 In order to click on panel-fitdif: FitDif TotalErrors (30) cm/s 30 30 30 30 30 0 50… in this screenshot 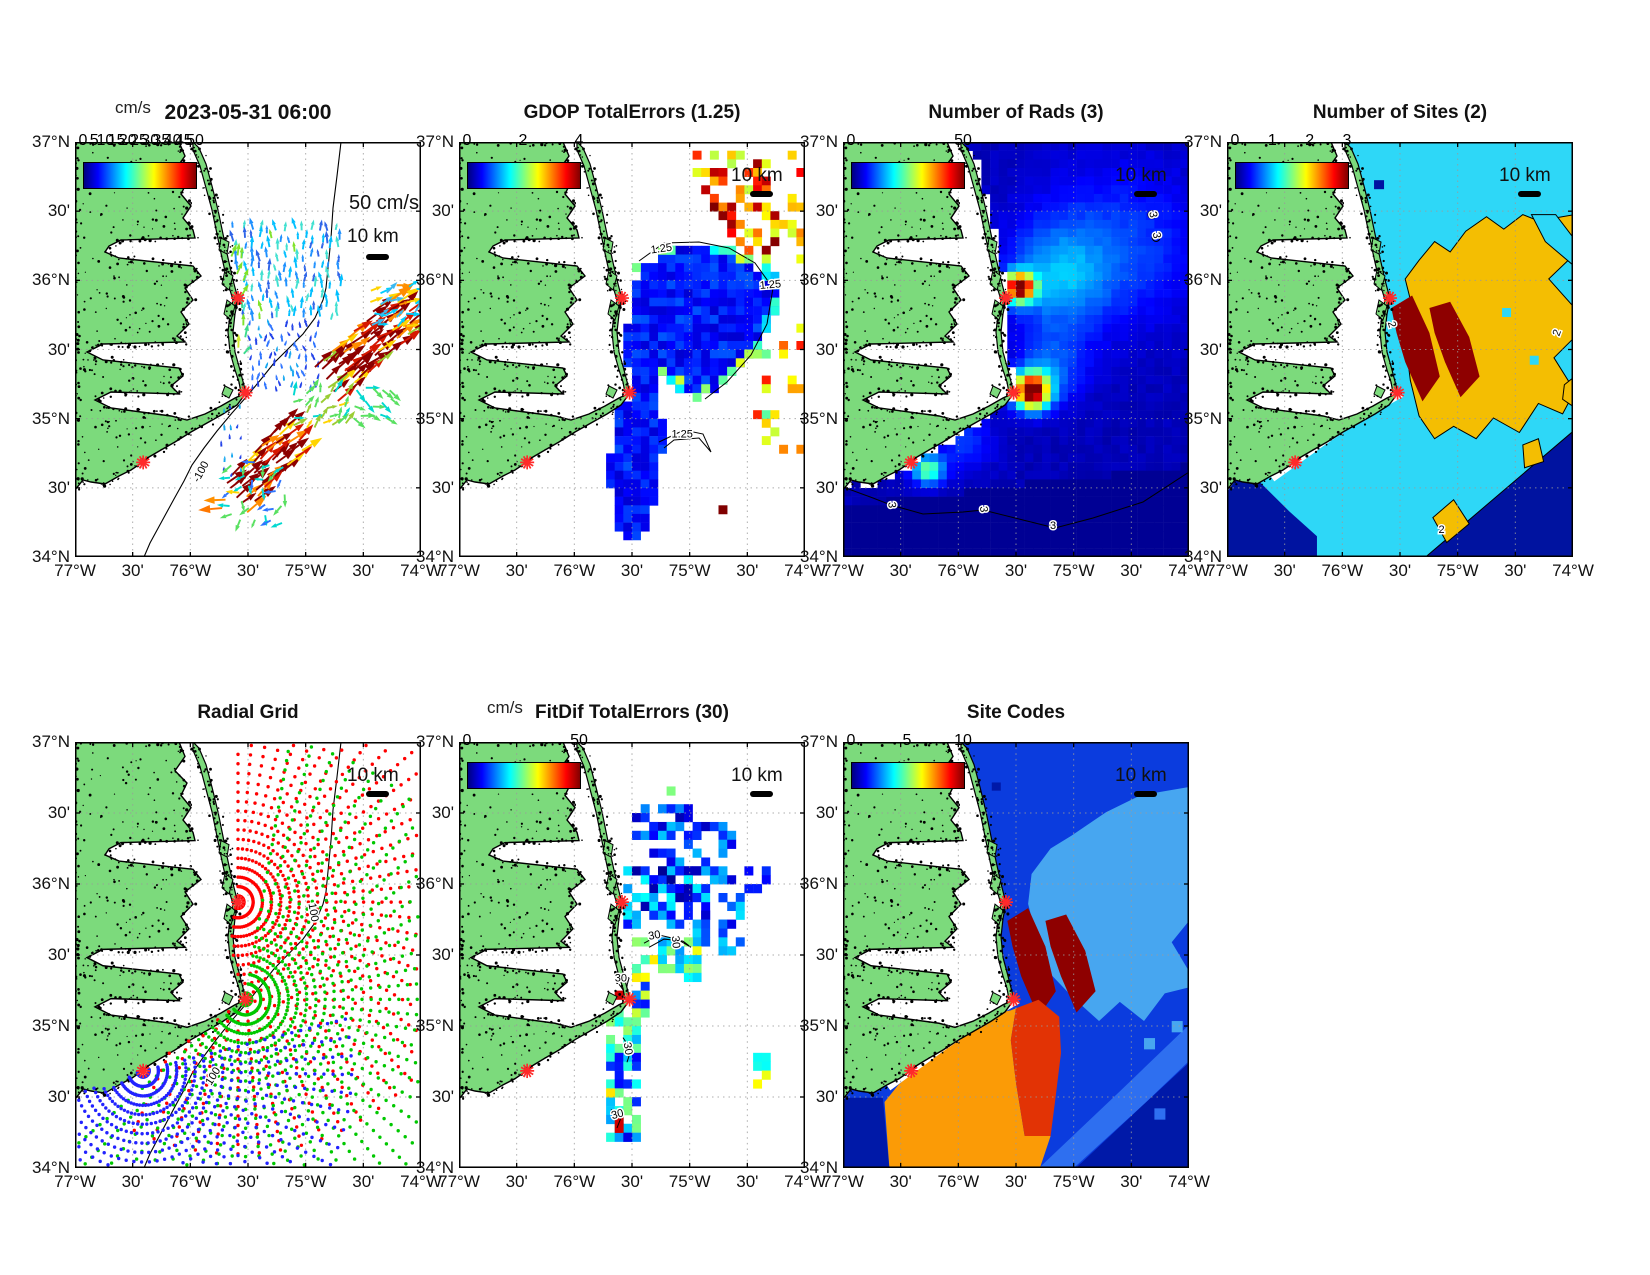, I will do `click(621, 944)`.